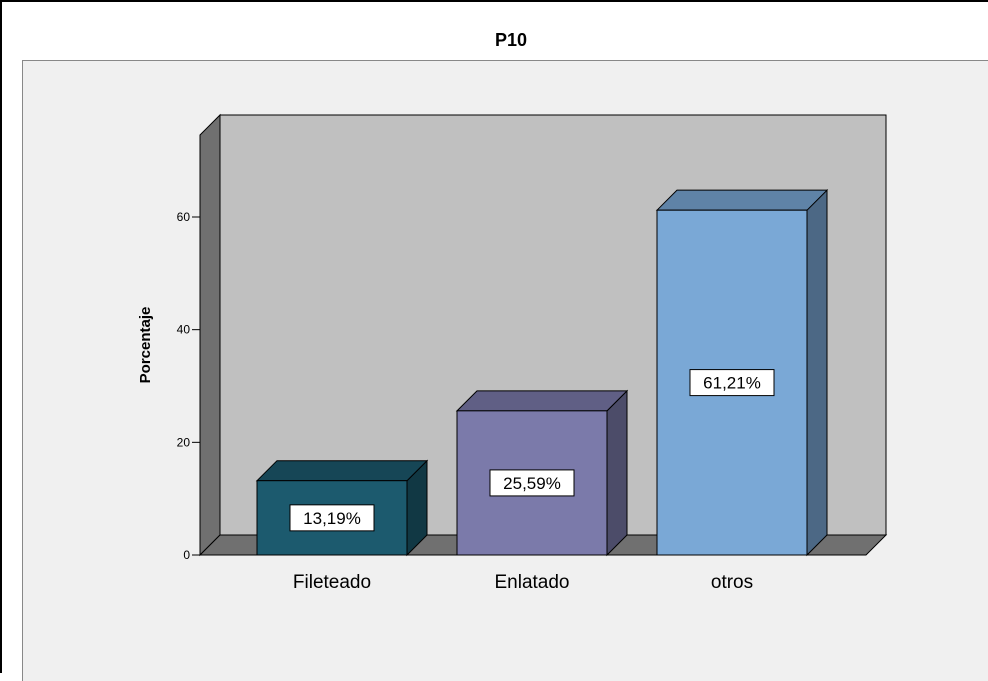 This screenshot has width=988, height=681. I want to click on x-tick-label: Fileteado, so click(332, 582).